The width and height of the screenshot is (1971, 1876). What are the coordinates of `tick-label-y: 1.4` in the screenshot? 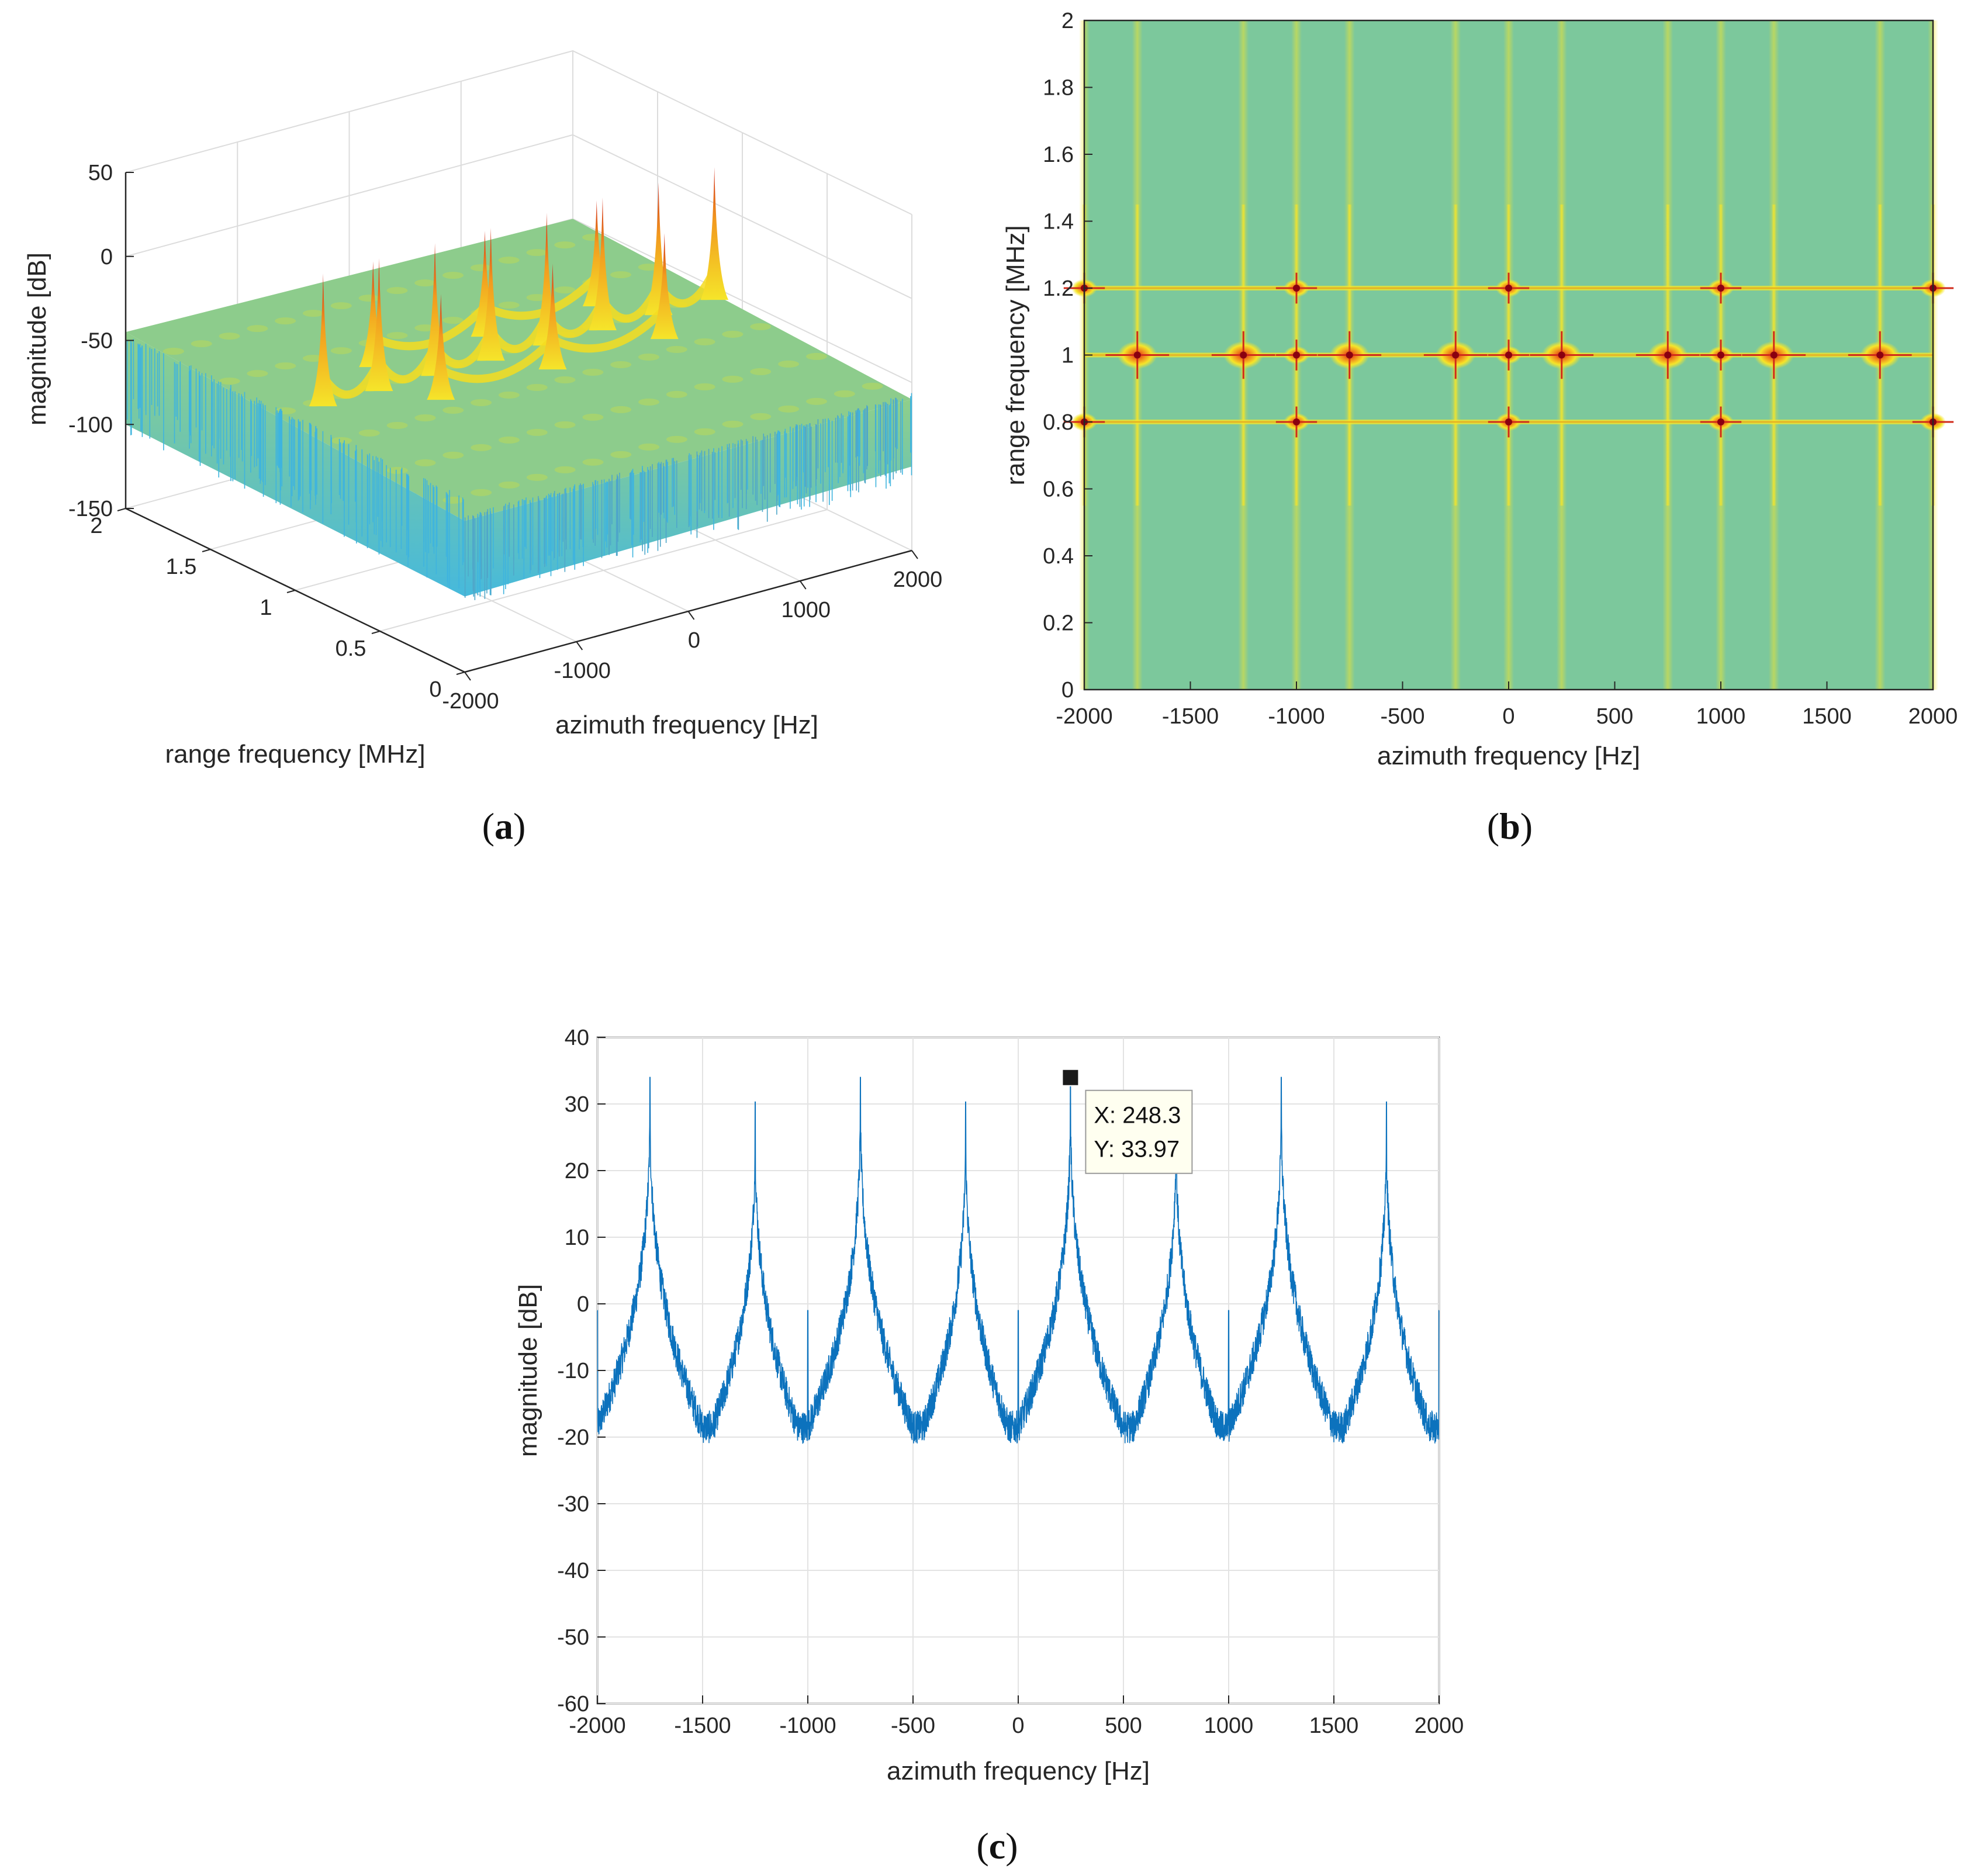 It's located at (1058, 222).